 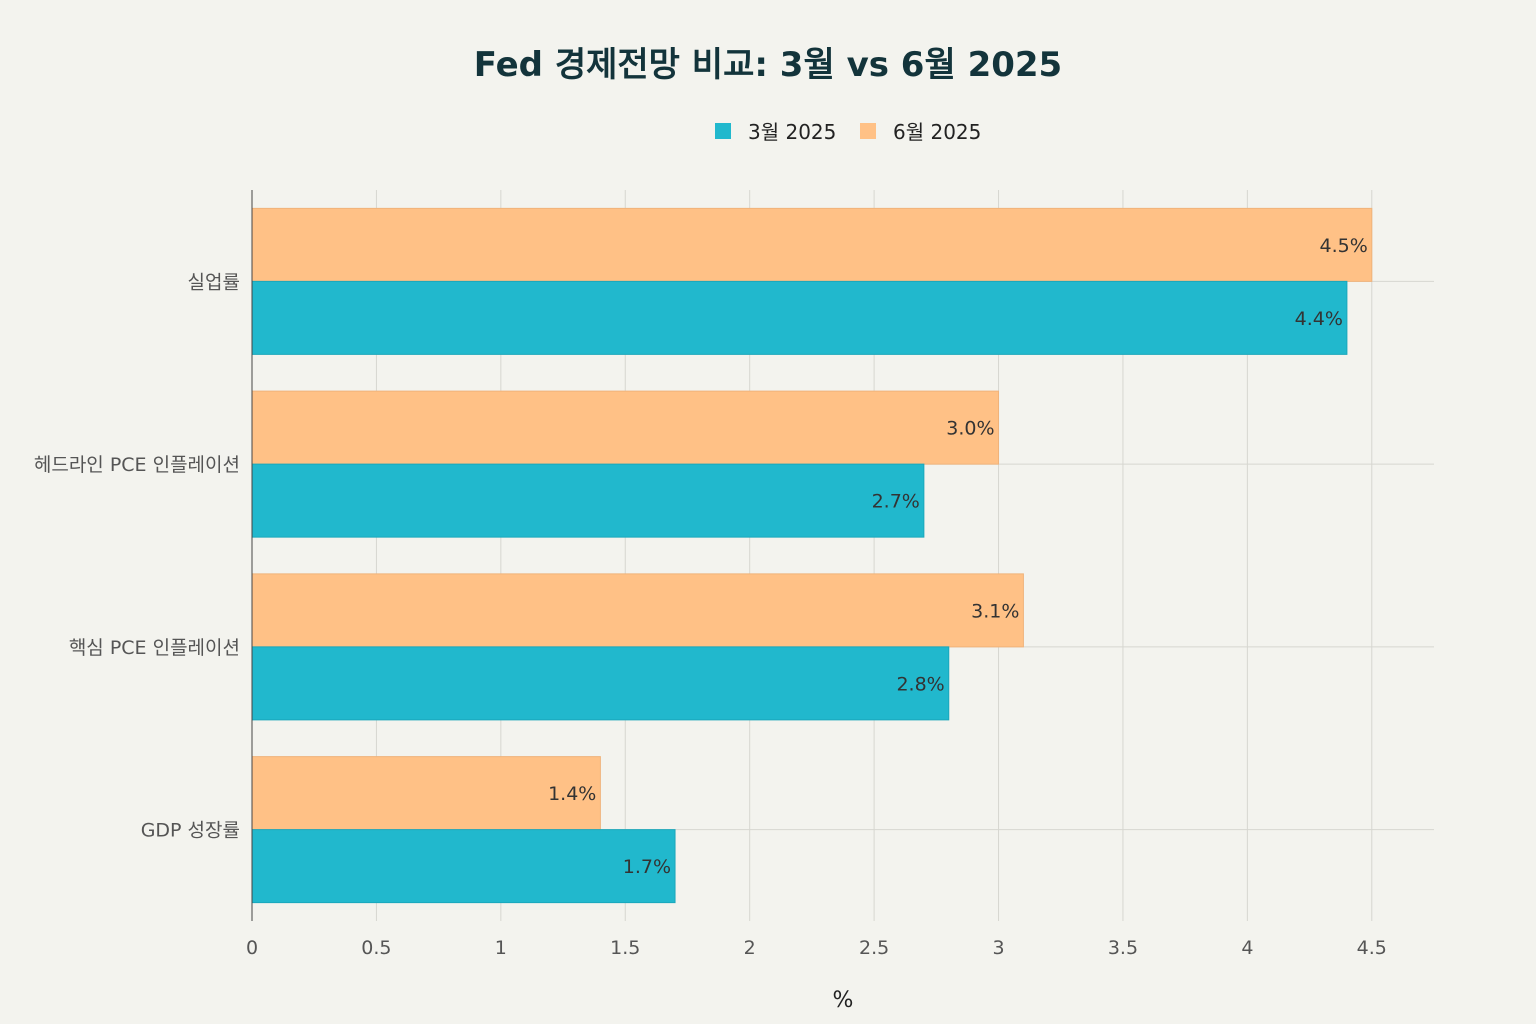 What do you see at coordinates (501, 948) in the screenshot?
I see `x-tick-label: 1` at bounding box center [501, 948].